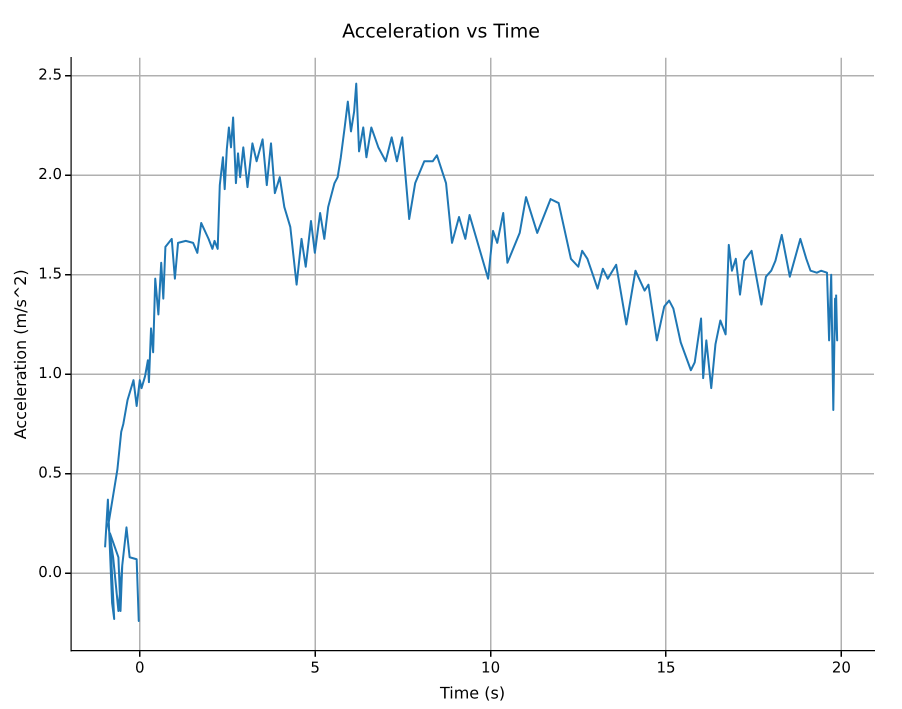 This screenshot has height=709, width=902. What do you see at coordinates (490, 667) in the screenshot?
I see `x-tick-label: 10` at bounding box center [490, 667].